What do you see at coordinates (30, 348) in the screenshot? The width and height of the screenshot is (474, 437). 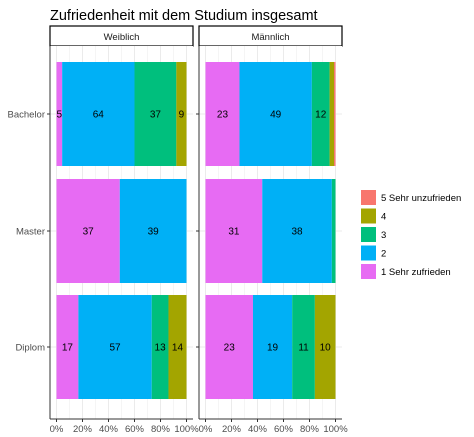 I see `y-tick-label: Diplom` at bounding box center [30, 348].